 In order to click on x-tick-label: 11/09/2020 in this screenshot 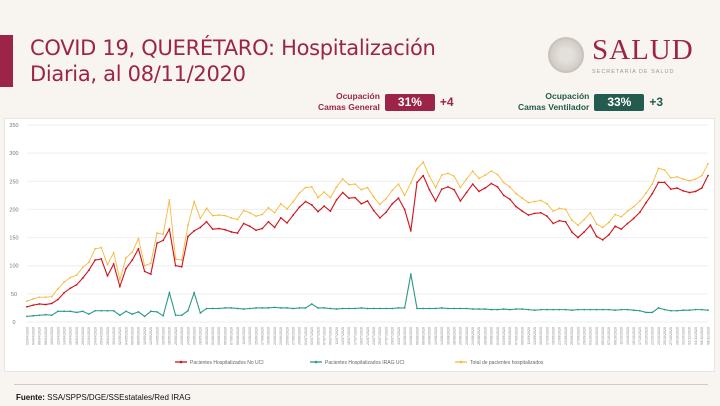, I will do `click(529, 336)`.